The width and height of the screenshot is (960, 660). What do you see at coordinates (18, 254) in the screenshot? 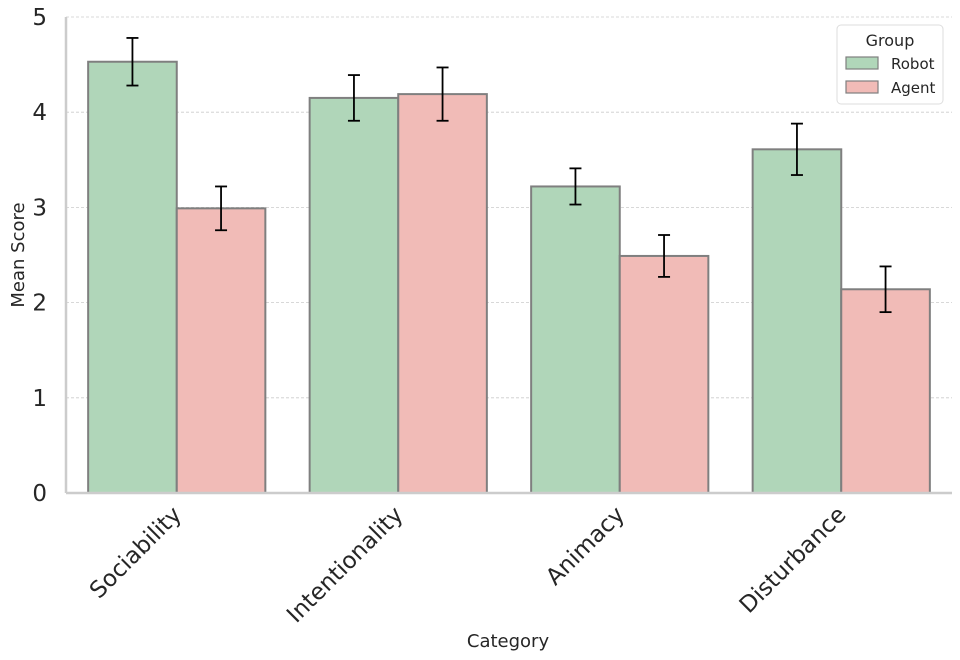
I see `y-axis-title: Mean Score` at bounding box center [18, 254].